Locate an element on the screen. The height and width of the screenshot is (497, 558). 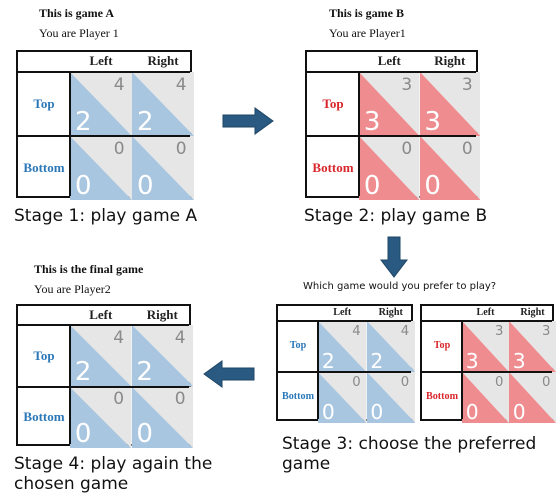
game-a-title: This is game A is located at coordinates (77, 13).